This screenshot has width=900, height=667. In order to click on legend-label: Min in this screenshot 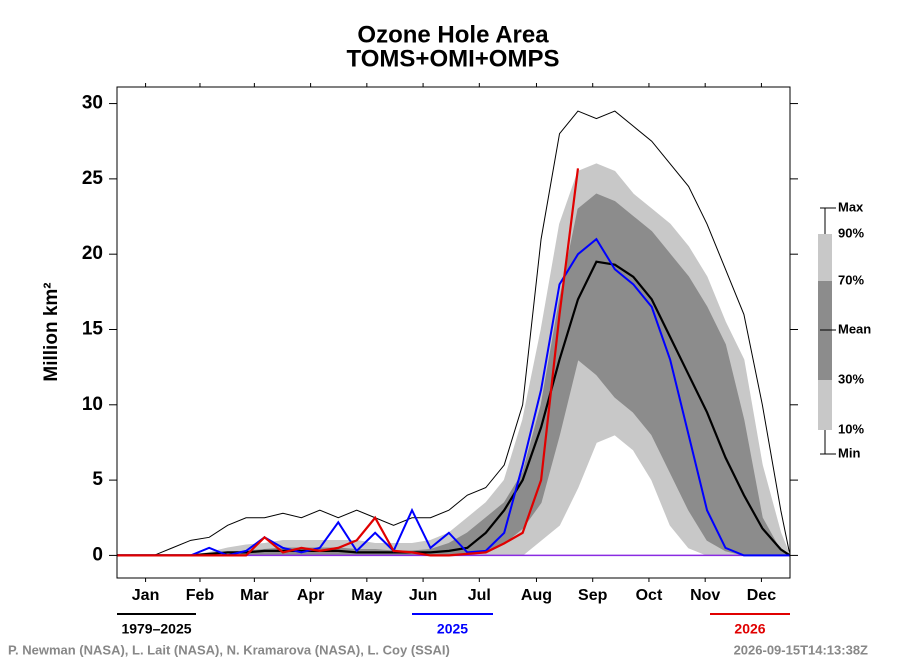, I will do `click(849, 452)`.